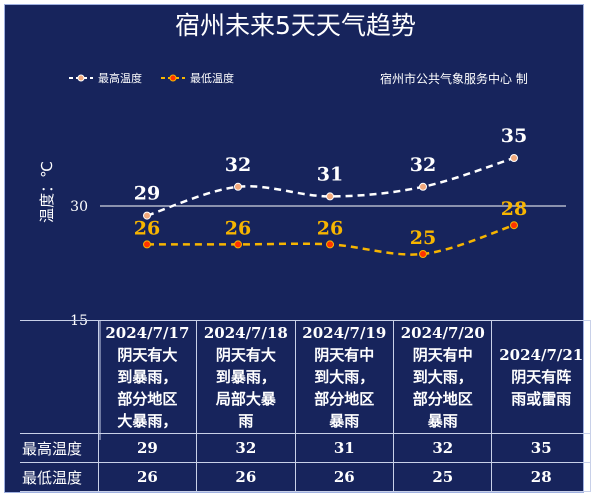 The image size is (591, 500). Describe the element at coordinates (147, 421) in the screenshot. I see `condition-line: 大暴雨，` at that location.